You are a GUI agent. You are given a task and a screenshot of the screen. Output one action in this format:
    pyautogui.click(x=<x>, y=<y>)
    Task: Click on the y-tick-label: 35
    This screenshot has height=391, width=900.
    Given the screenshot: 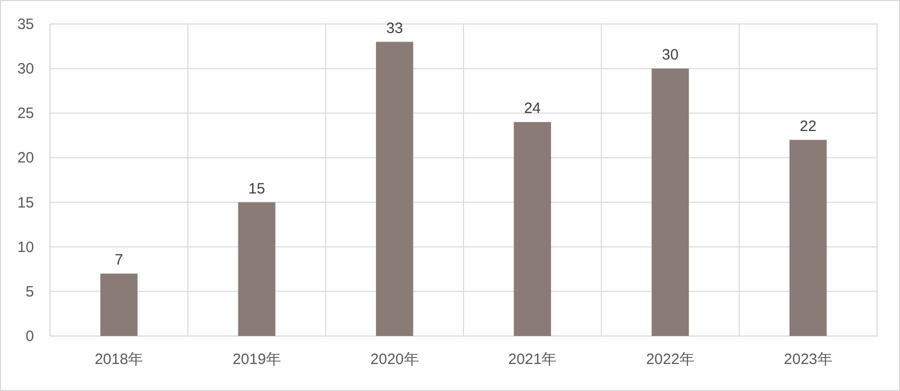 What is the action you would take?
    pyautogui.click(x=25, y=24)
    